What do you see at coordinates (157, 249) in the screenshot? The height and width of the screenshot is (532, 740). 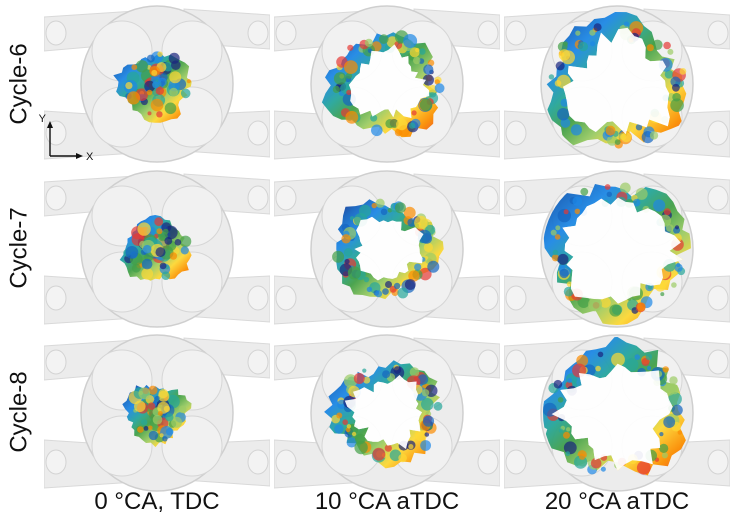 I see `panel-cycle-7-0ca` at bounding box center [157, 249].